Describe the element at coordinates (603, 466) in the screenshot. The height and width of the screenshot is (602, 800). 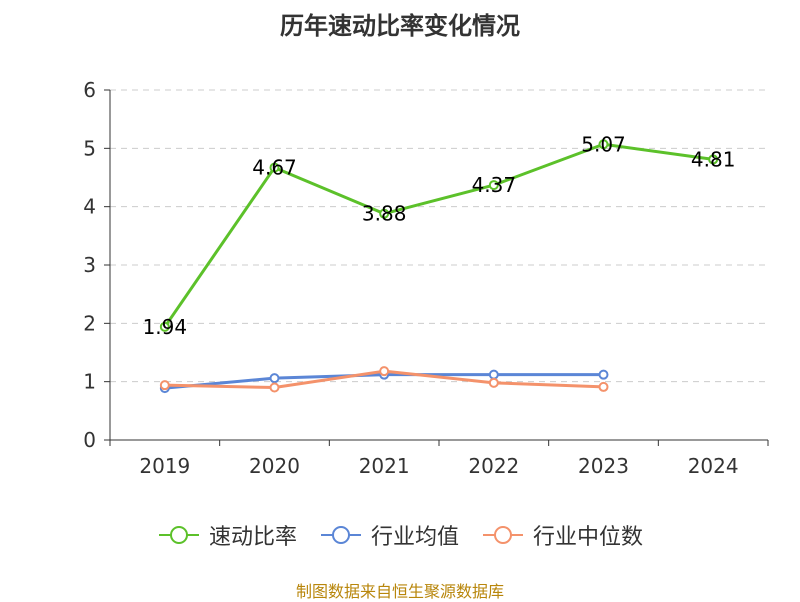
I see `x-tick-label: 2023` at that location.